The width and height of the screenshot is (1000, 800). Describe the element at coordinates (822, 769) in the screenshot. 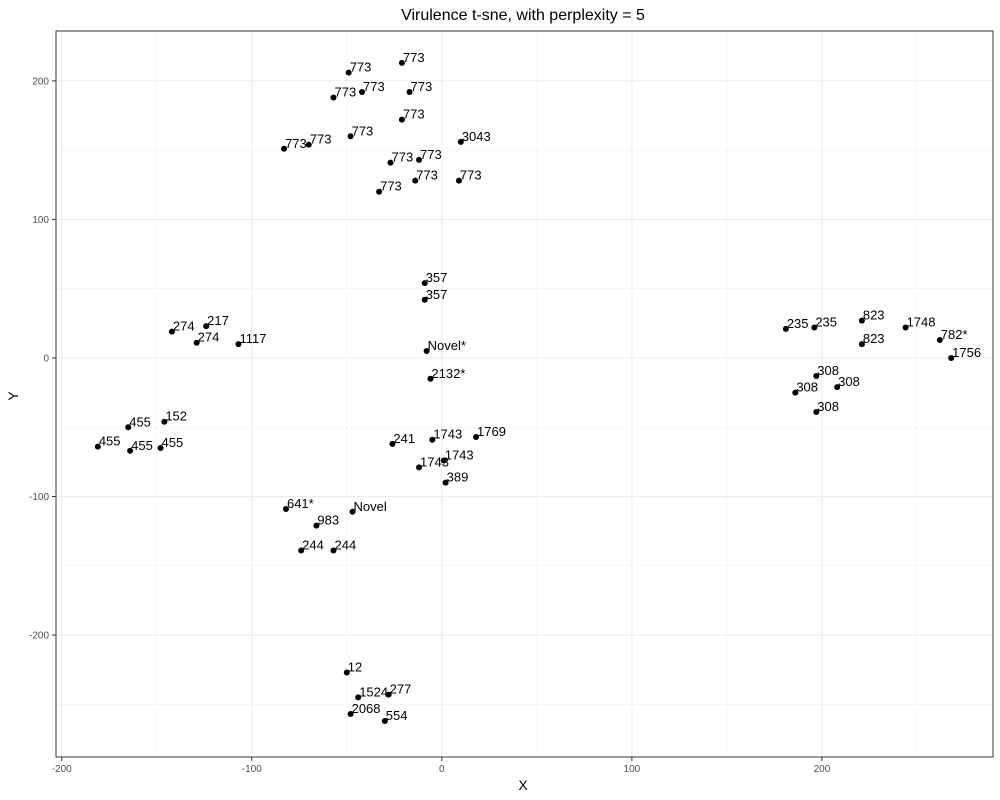

I see `x-tick-label: 200` at that location.